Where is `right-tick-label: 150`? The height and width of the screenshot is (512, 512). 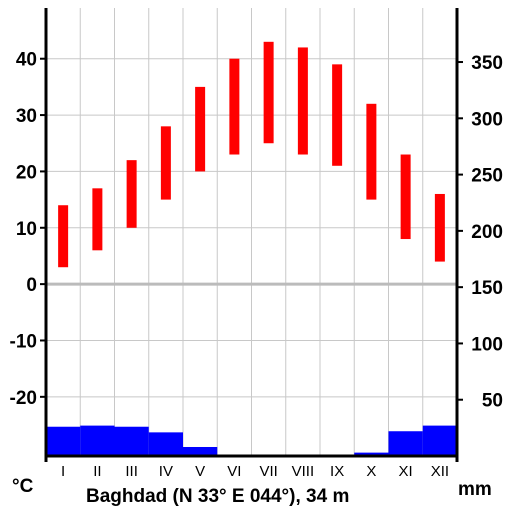 right-tick-label: 150 is located at coordinates (487, 288).